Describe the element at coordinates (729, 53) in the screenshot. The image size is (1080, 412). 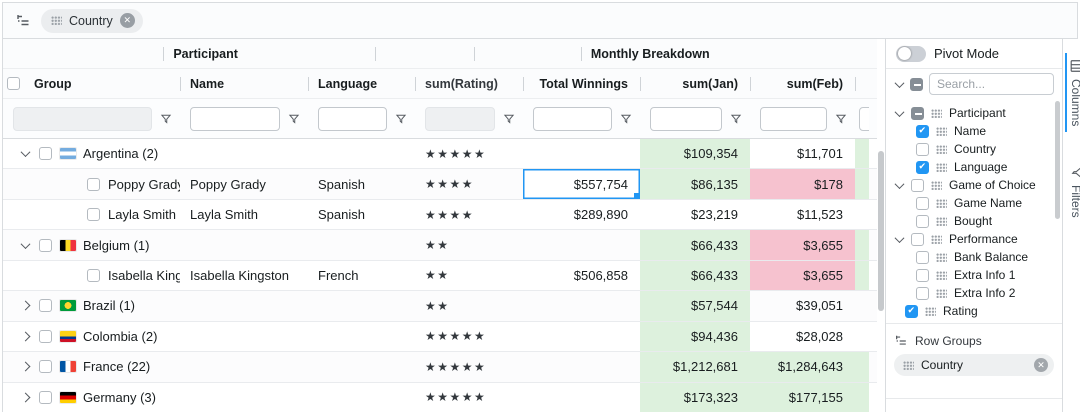
I see `group-header-monthly-breakdown: Monthly Breakdown` at that location.